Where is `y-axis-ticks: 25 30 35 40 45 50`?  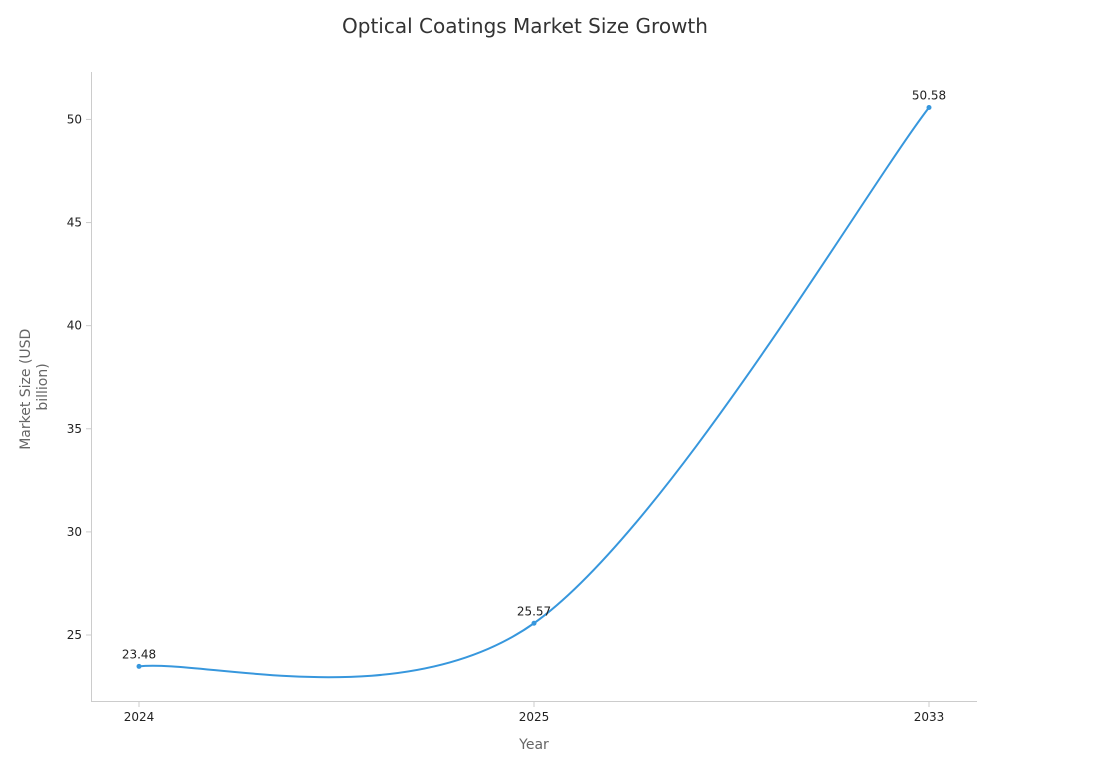 y-axis-ticks: 25 30 35 40 45 50 is located at coordinates (79, 377).